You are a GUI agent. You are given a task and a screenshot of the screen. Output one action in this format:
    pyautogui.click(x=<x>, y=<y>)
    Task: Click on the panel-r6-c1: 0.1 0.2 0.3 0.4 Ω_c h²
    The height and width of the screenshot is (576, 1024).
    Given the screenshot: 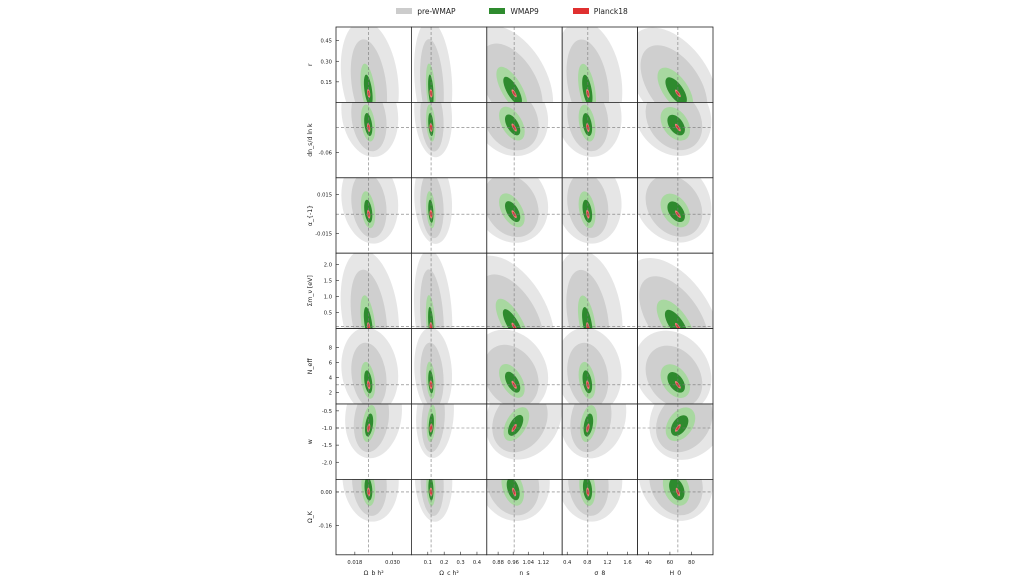 What is the action you would take?
    pyautogui.click(x=449, y=527)
    